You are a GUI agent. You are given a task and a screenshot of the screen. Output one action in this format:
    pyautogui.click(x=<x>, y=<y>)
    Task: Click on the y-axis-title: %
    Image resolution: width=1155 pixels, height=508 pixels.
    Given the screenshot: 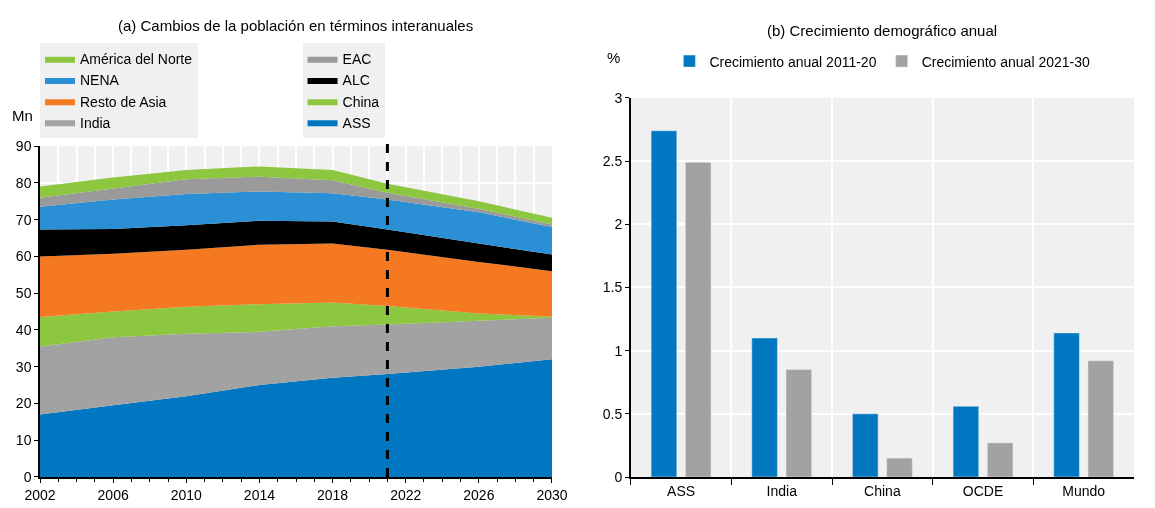 What is the action you would take?
    pyautogui.click(x=614, y=57)
    